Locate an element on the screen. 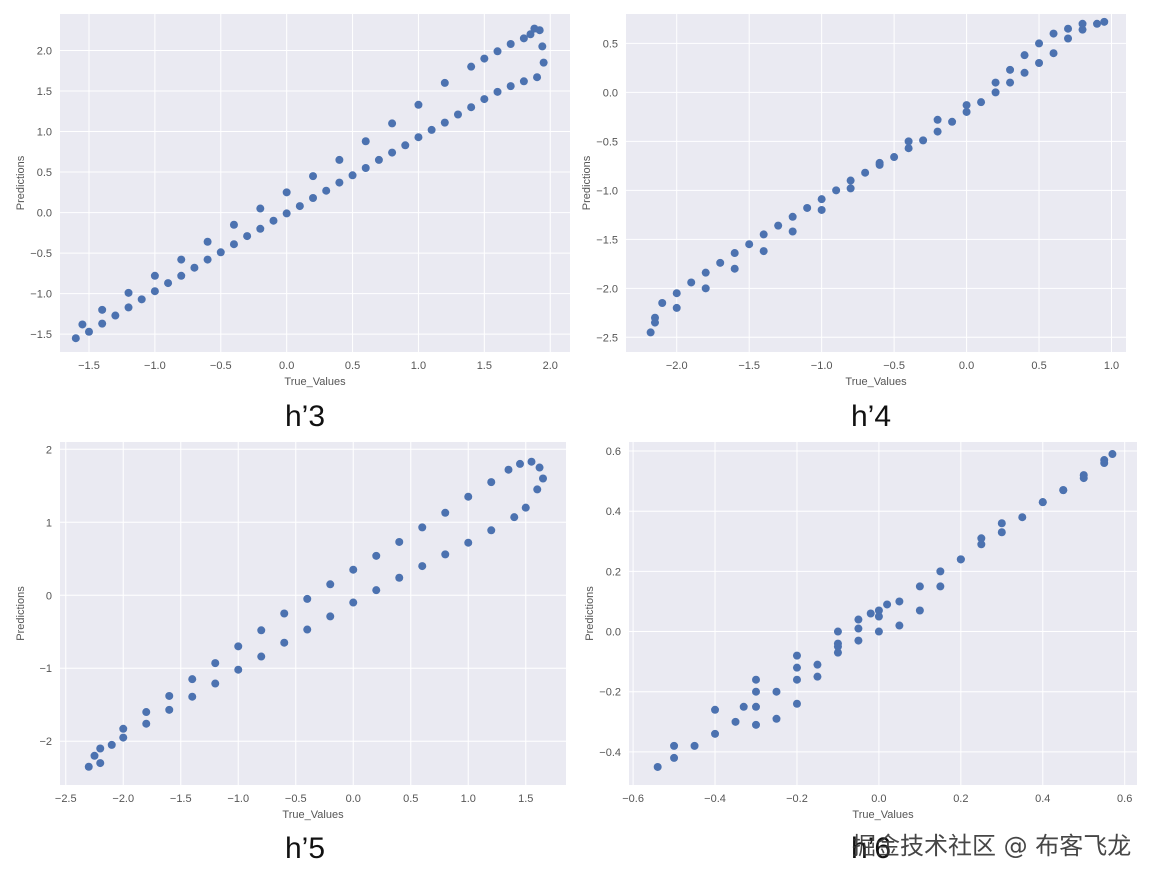 This screenshot has width=1166, height=878. x-tick-label-h4: 1.0 is located at coordinates (1111, 366).